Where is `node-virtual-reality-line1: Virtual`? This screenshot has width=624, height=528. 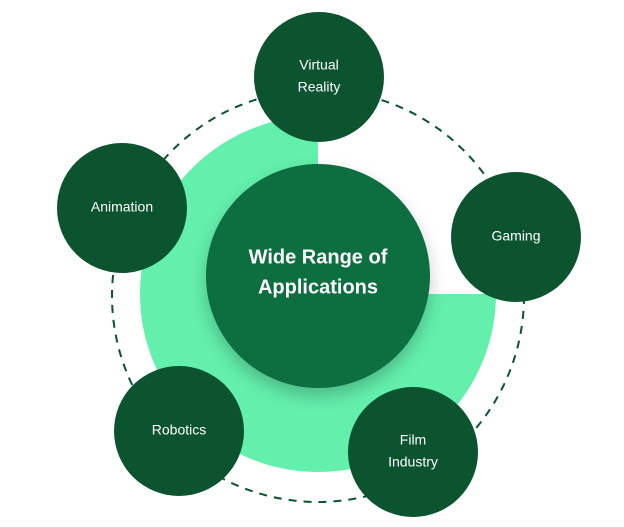 node-virtual-reality-line1: Virtual is located at coordinates (318, 65).